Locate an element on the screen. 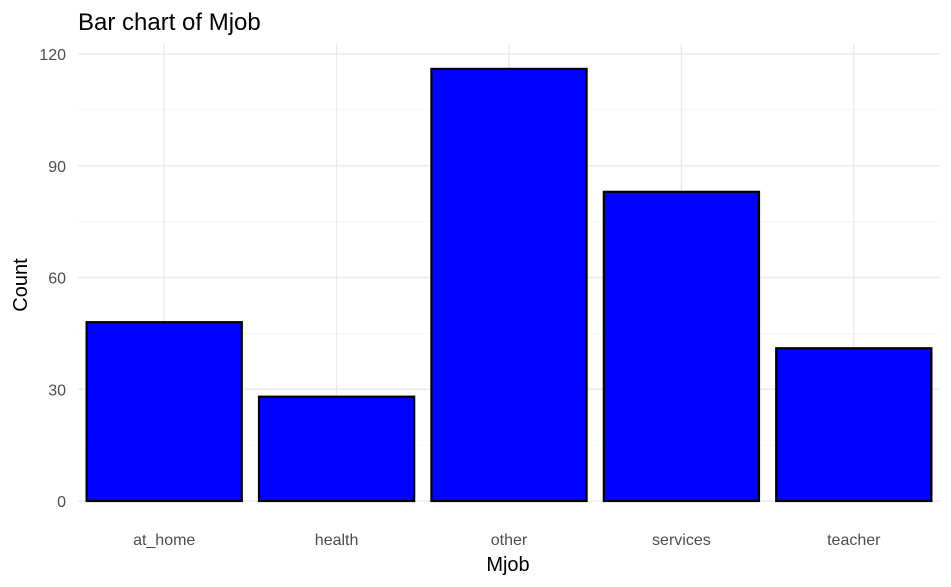 Image resolution: width=951 pixels, height=587 pixels. x-tick-label: other is located at coordinates (509, 540).